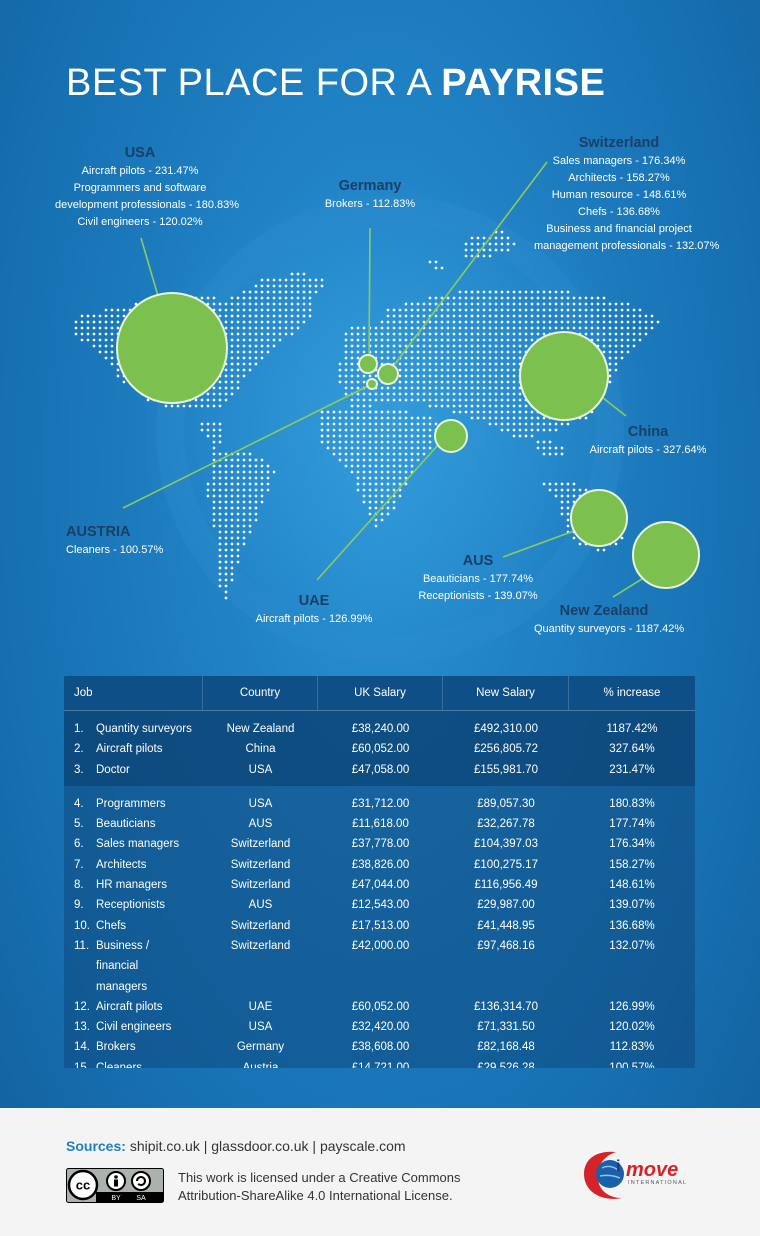  What do you see at coordinates (260, 693) in the screenshot?
I see `col-header-country: Country` at bounding box center [260, 693].